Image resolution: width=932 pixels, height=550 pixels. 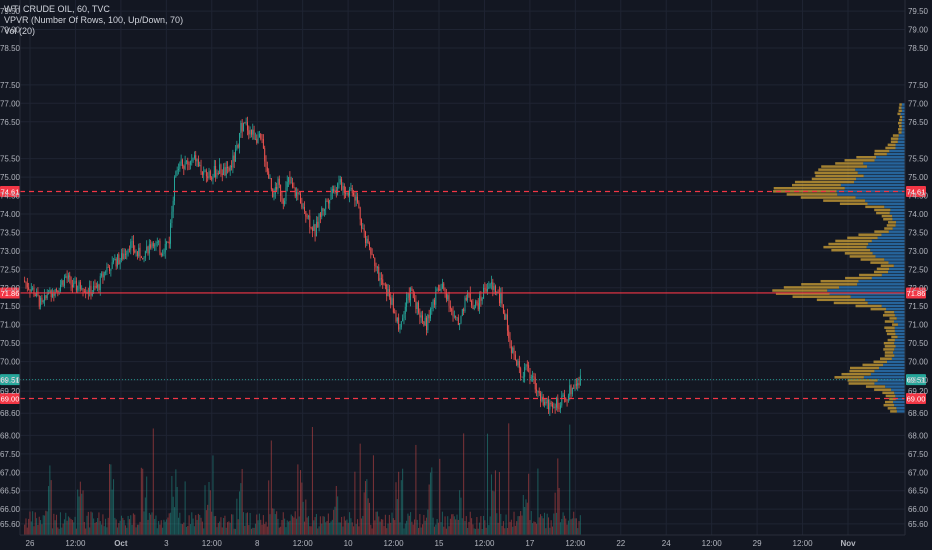 I want to click on price-tick-left: 72.00, so click(x=10, y=288).